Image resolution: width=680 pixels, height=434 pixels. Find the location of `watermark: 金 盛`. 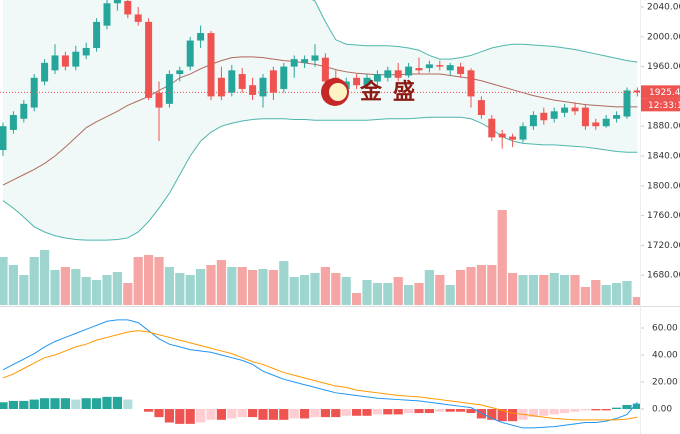

watermark: 金 盛 is located at coordinates (368, 92).